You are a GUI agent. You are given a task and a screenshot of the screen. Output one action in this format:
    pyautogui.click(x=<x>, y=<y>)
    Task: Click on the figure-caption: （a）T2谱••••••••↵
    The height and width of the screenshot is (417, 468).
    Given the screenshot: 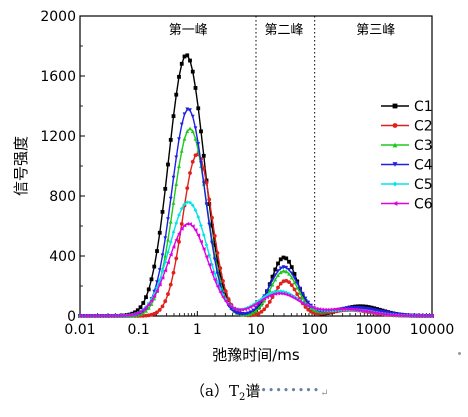 What is the action you would take?
    pyautogui.click(x=259, y=391)
    